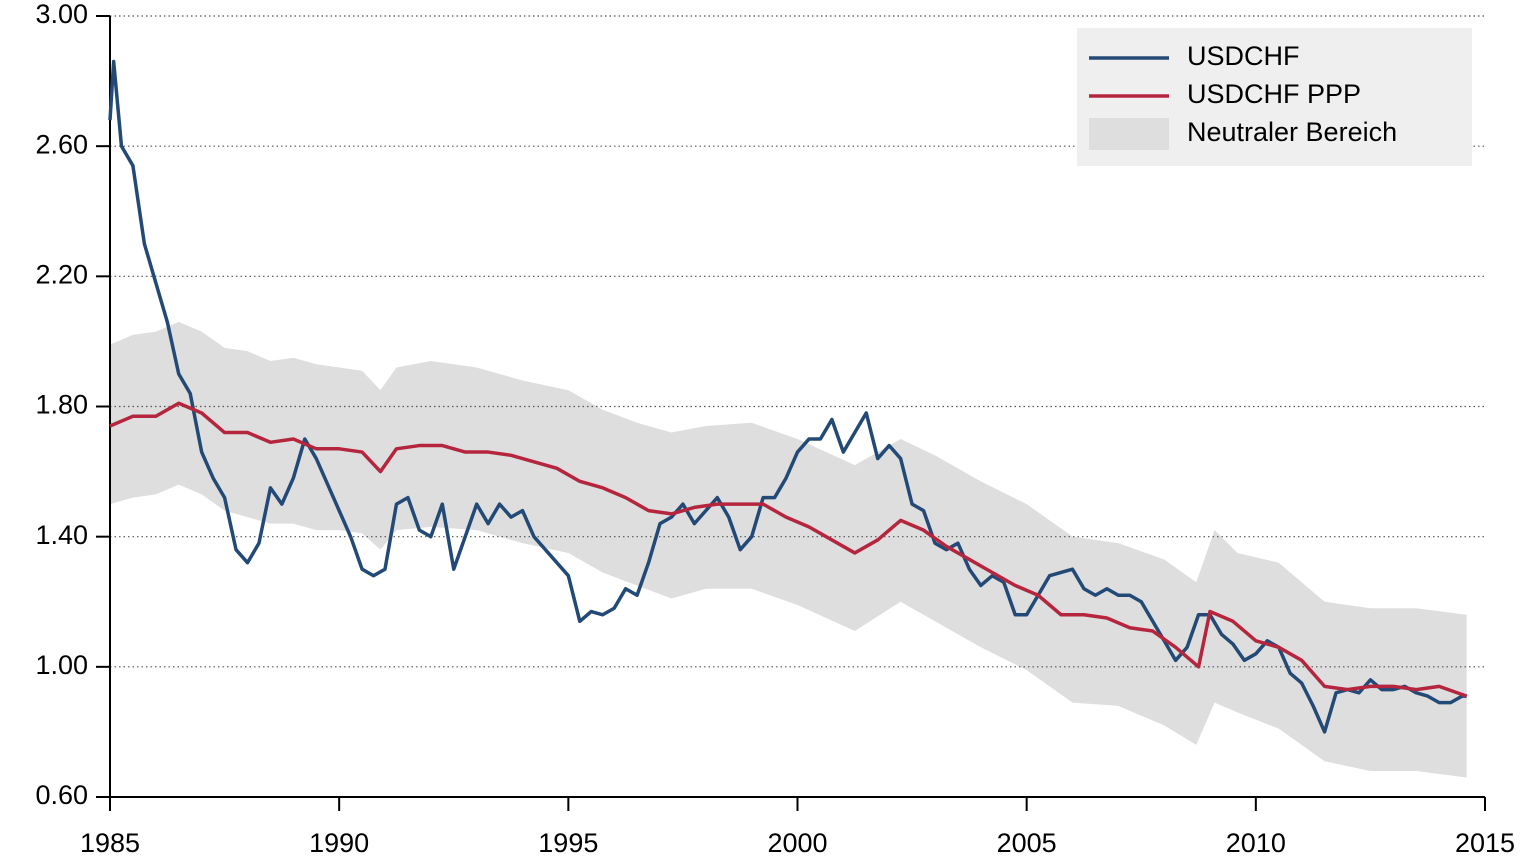 The height and width of the screenshot is (866, 1523). What do you see at coordinates (1256, 843) in the screenshot?
I see `x-tick-label: 2010` at bounding box center [1256, 843].